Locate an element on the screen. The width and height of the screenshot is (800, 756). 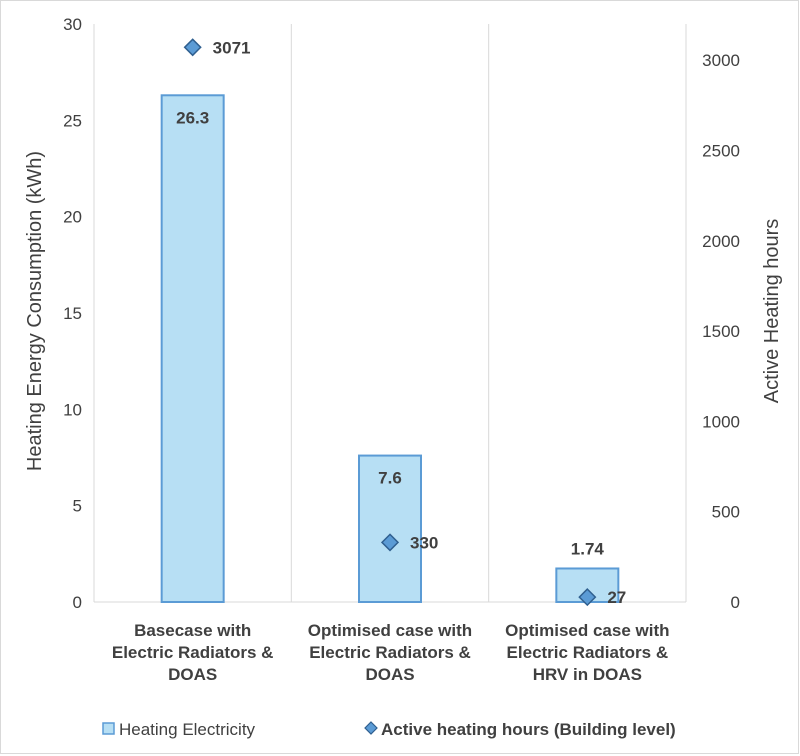
point-data-label: 27 is located at coordinates (616, 597).